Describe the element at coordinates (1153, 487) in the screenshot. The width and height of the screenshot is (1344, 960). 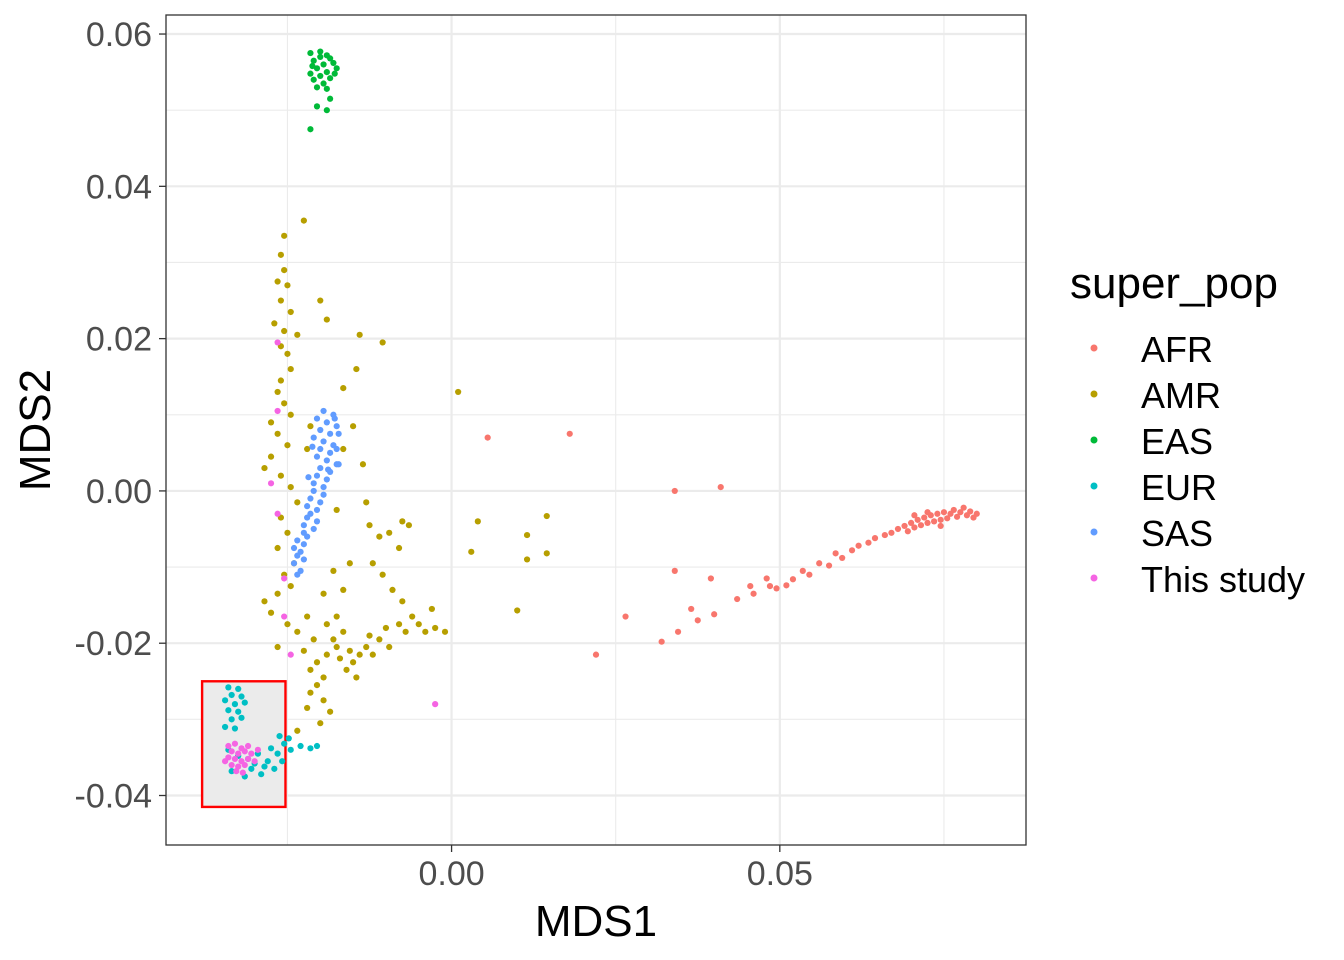
I see `legend-entry: EUR` at that location.